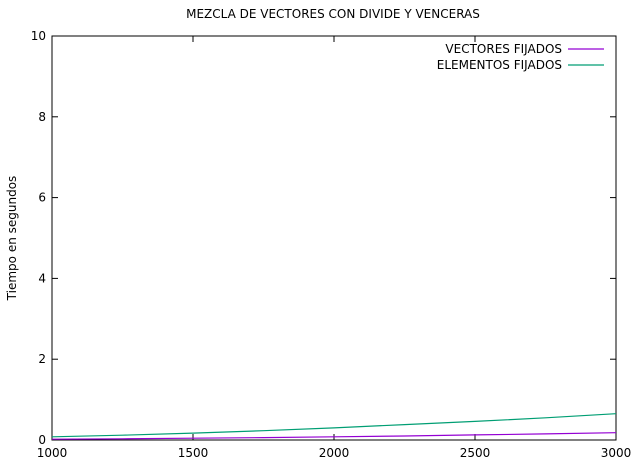  Describe the element at coordinates (499, 65) in the screenshot. I see `legend-label: ELEMENTOS FIJADOS` at that location.